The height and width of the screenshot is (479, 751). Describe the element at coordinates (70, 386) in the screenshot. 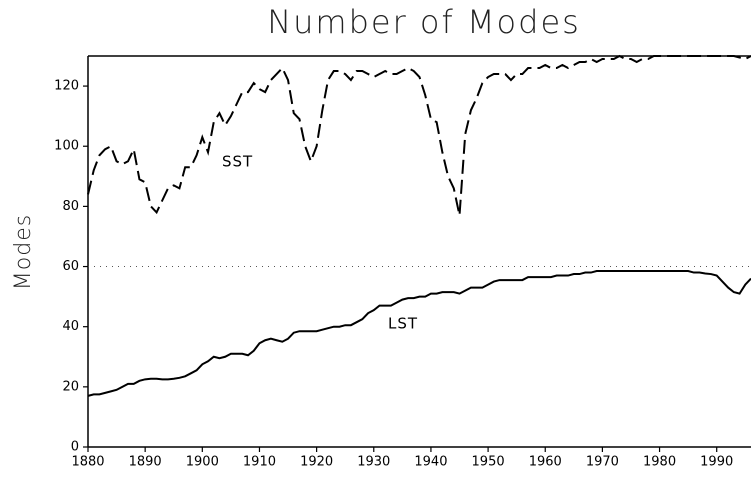

I see `y-tick-label: 20` at that location.